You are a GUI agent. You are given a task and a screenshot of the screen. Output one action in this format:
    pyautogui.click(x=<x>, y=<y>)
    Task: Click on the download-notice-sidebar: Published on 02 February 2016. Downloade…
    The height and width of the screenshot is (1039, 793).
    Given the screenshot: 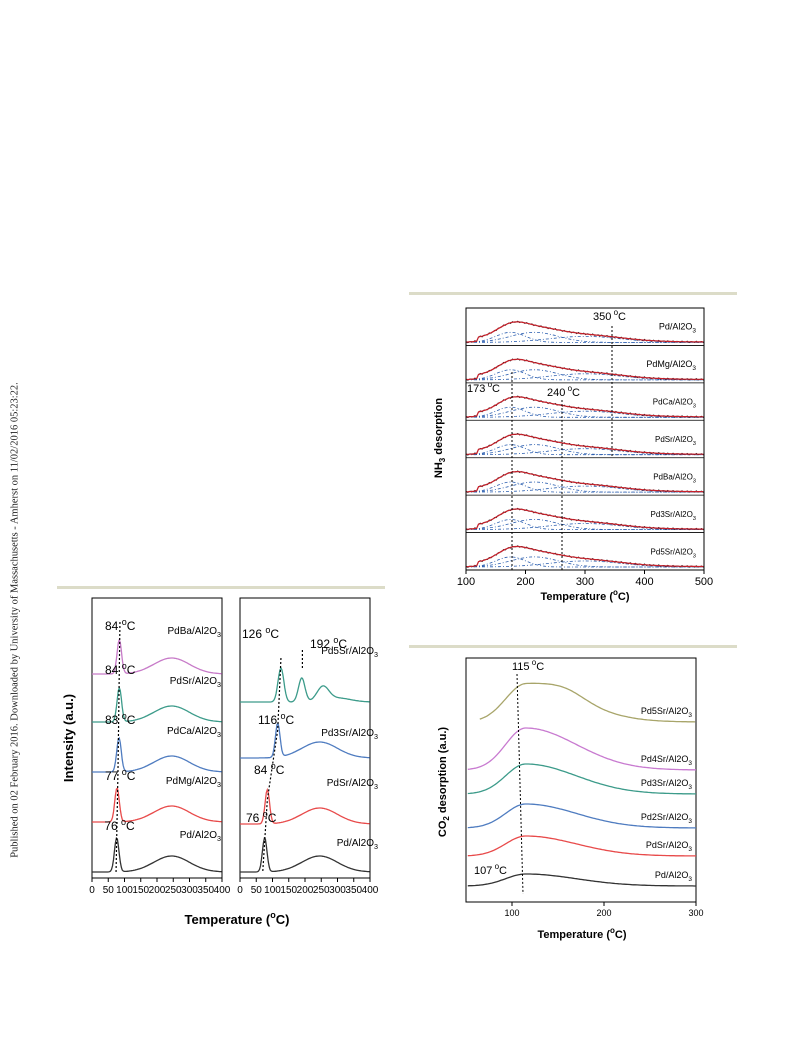 What is the action you would take?
    pyautogui.click(x=15, y=519)
    